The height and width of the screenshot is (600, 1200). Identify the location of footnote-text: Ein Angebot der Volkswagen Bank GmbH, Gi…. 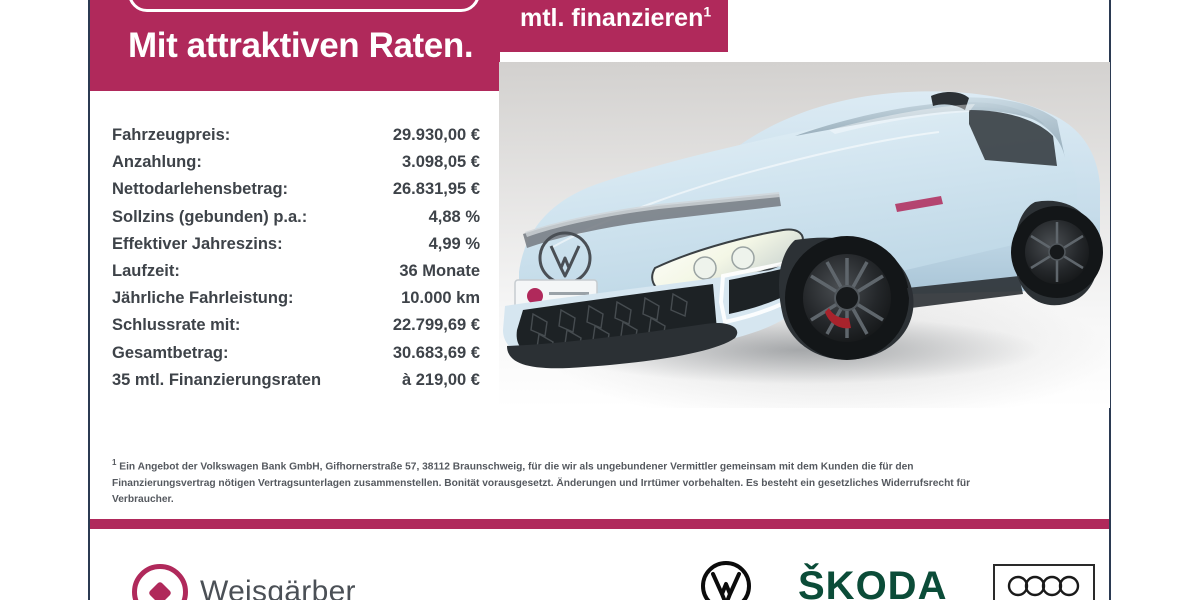
(541, 483).